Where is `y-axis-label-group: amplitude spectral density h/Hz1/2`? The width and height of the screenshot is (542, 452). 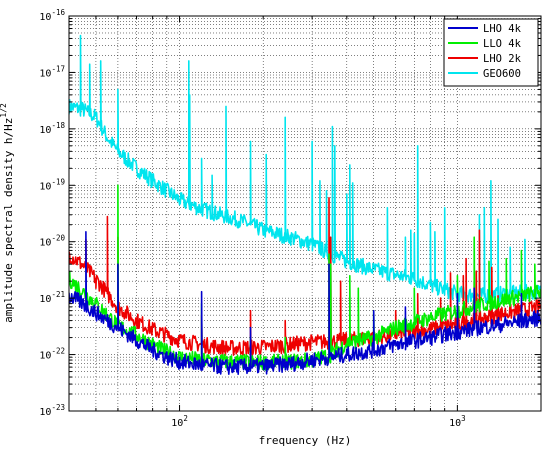
y-axis-label-group: amplitude spectral density h/Hz1/2 is located at coordinates (7, 213).